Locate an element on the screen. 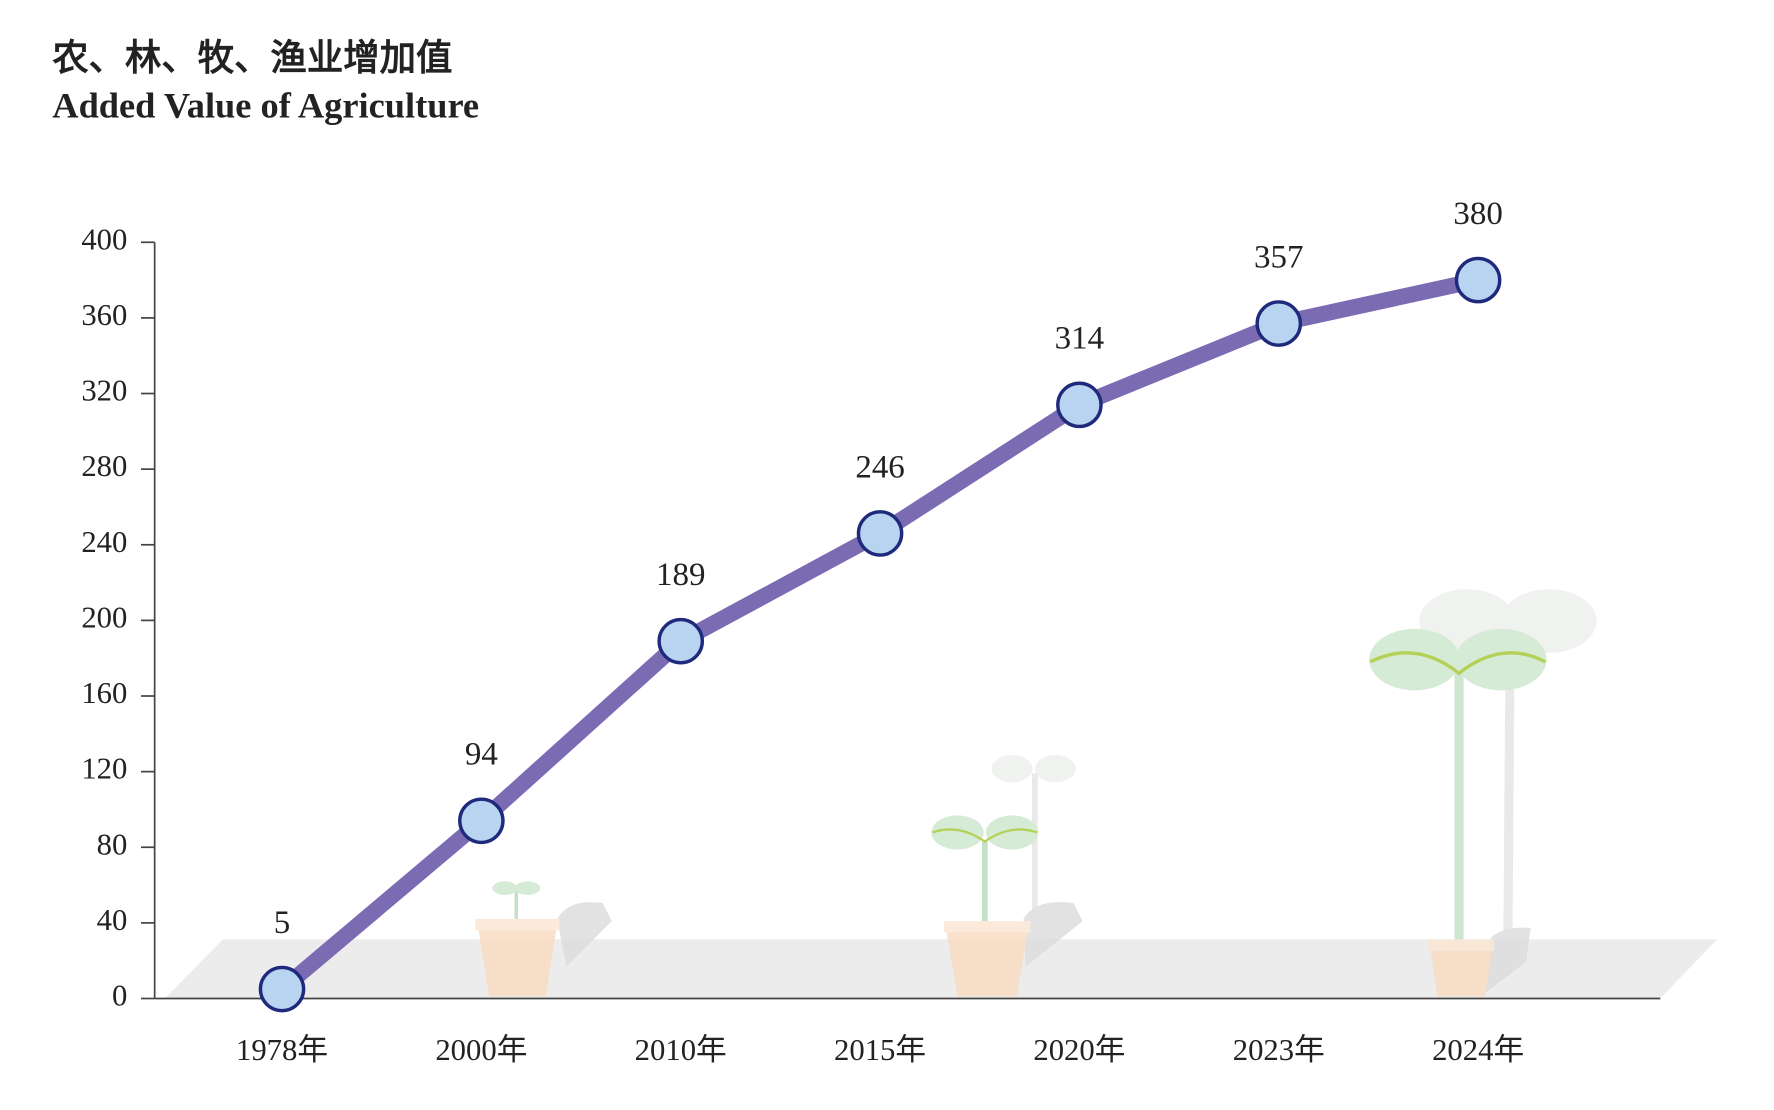 This screenshot has width=1774, height=1110. y-tick-label: 0 is located at coordinates (119, 996).